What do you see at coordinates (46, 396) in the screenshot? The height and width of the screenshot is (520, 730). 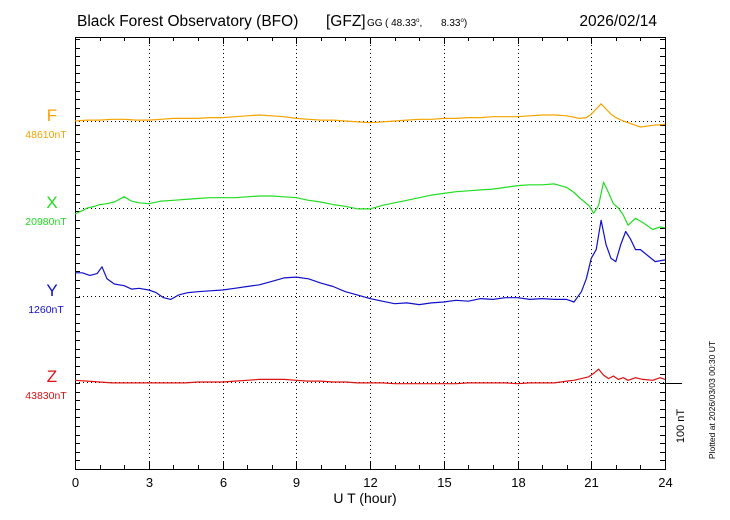 I see `series-baseline-z: 43830nT` at bounding box center [46, 396].